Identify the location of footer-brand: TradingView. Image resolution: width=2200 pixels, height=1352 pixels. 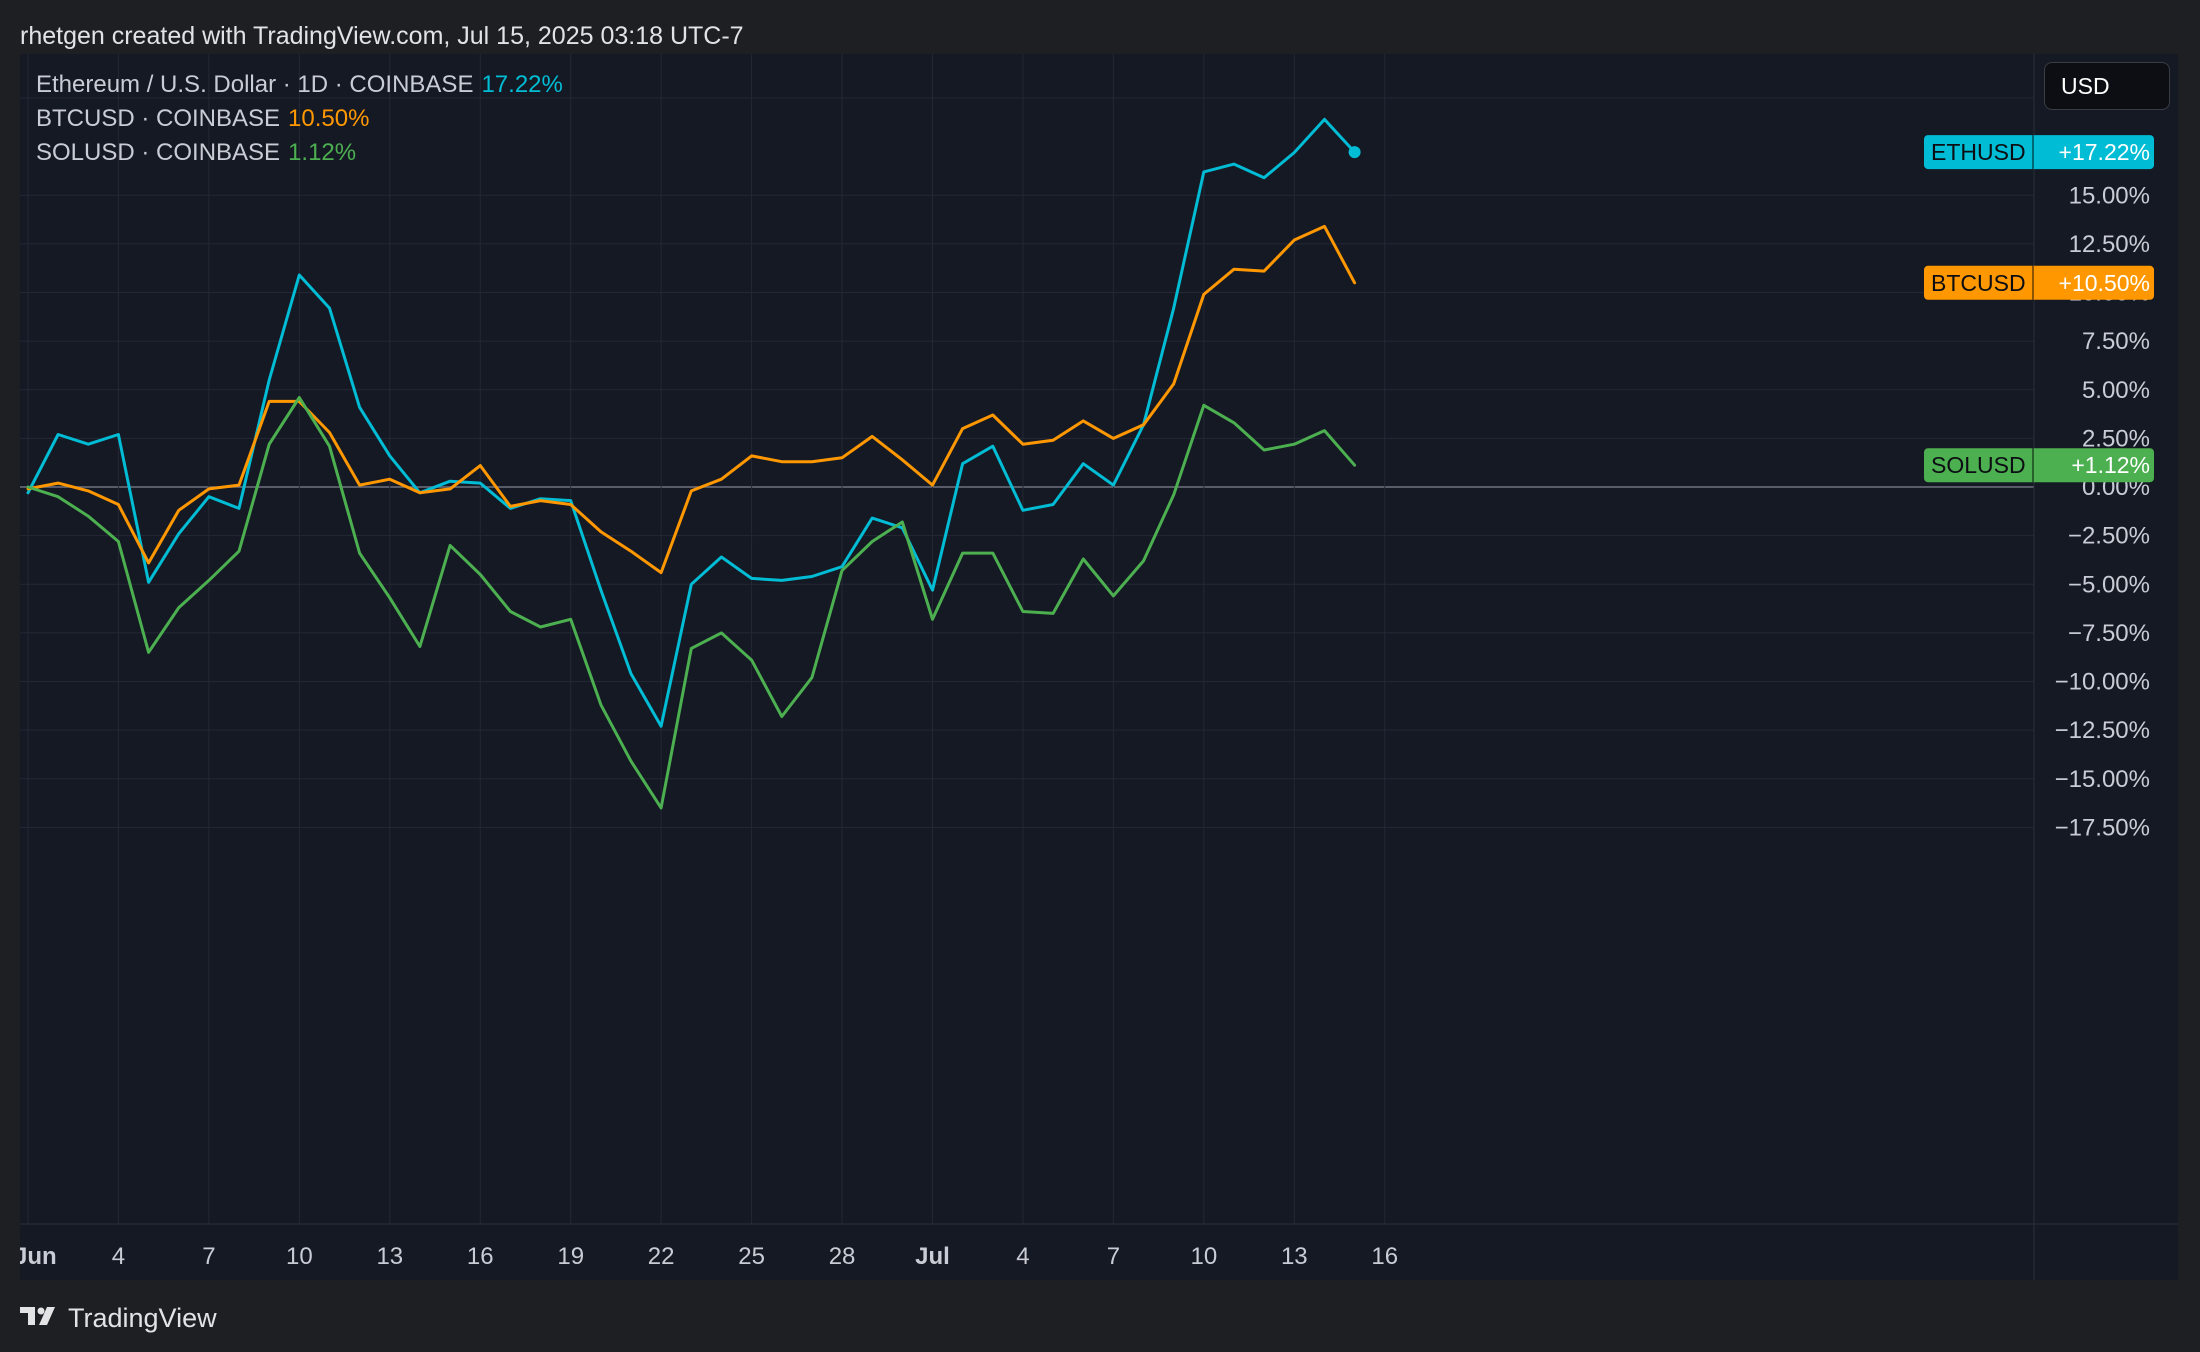
(118, 1318).